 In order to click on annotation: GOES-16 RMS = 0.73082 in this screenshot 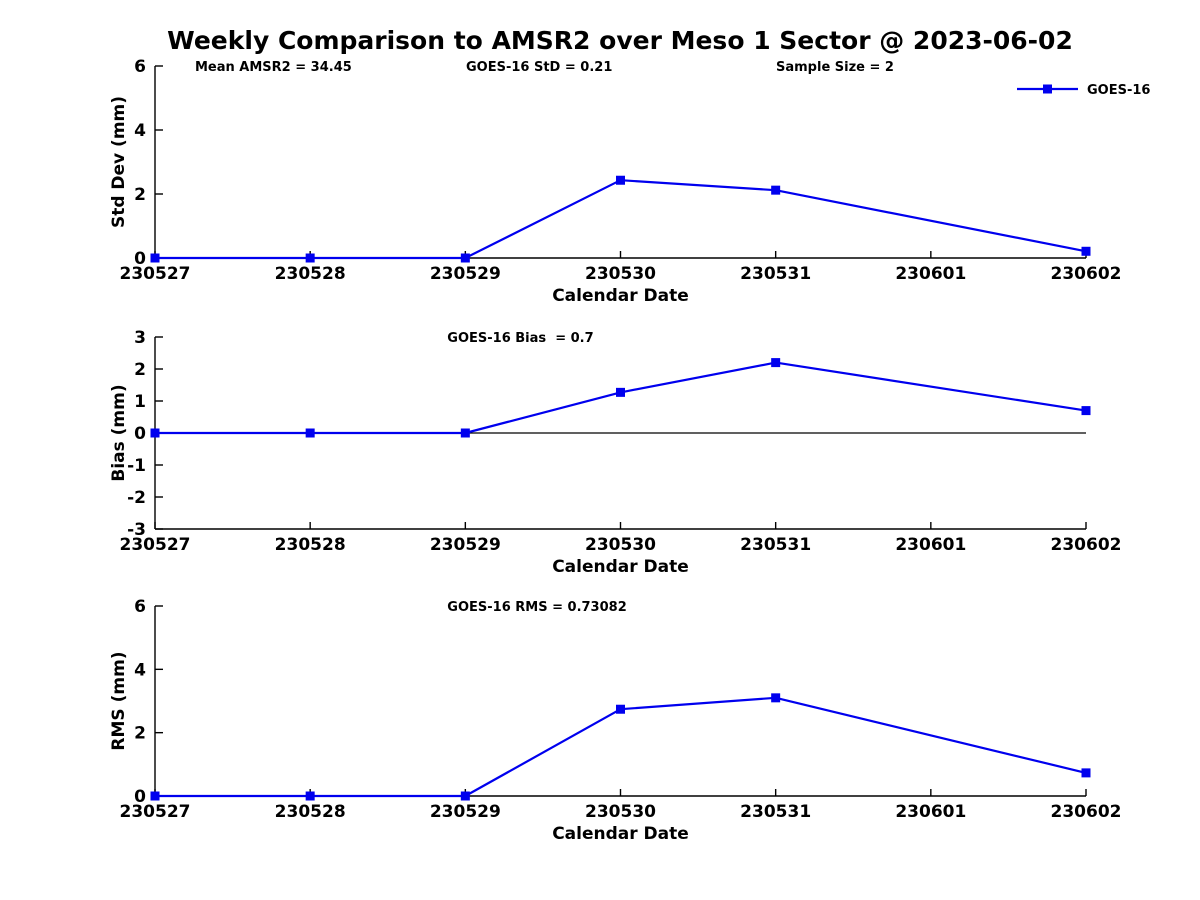, I will do `click(536, 607)`.